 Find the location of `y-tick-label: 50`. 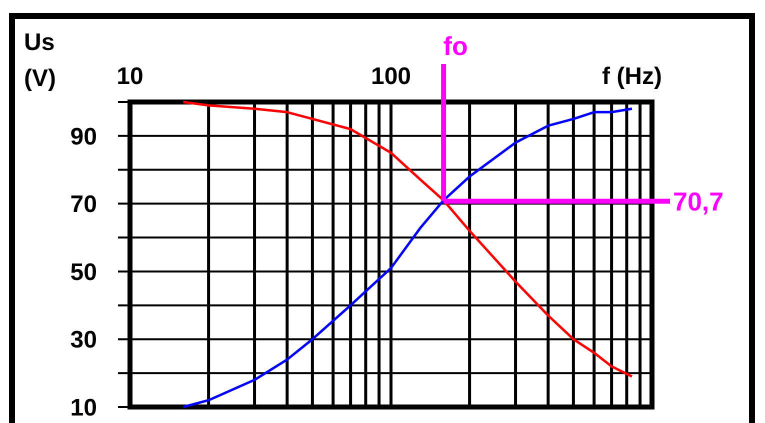

y-tick-label: 50 is located at coordinates (83, 272).